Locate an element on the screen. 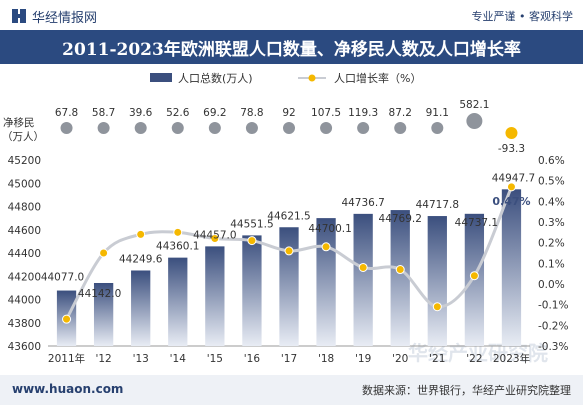 This screenshot has height=405, width=583. x-tick-label: 2023年 is located at coordinates (511, 358).